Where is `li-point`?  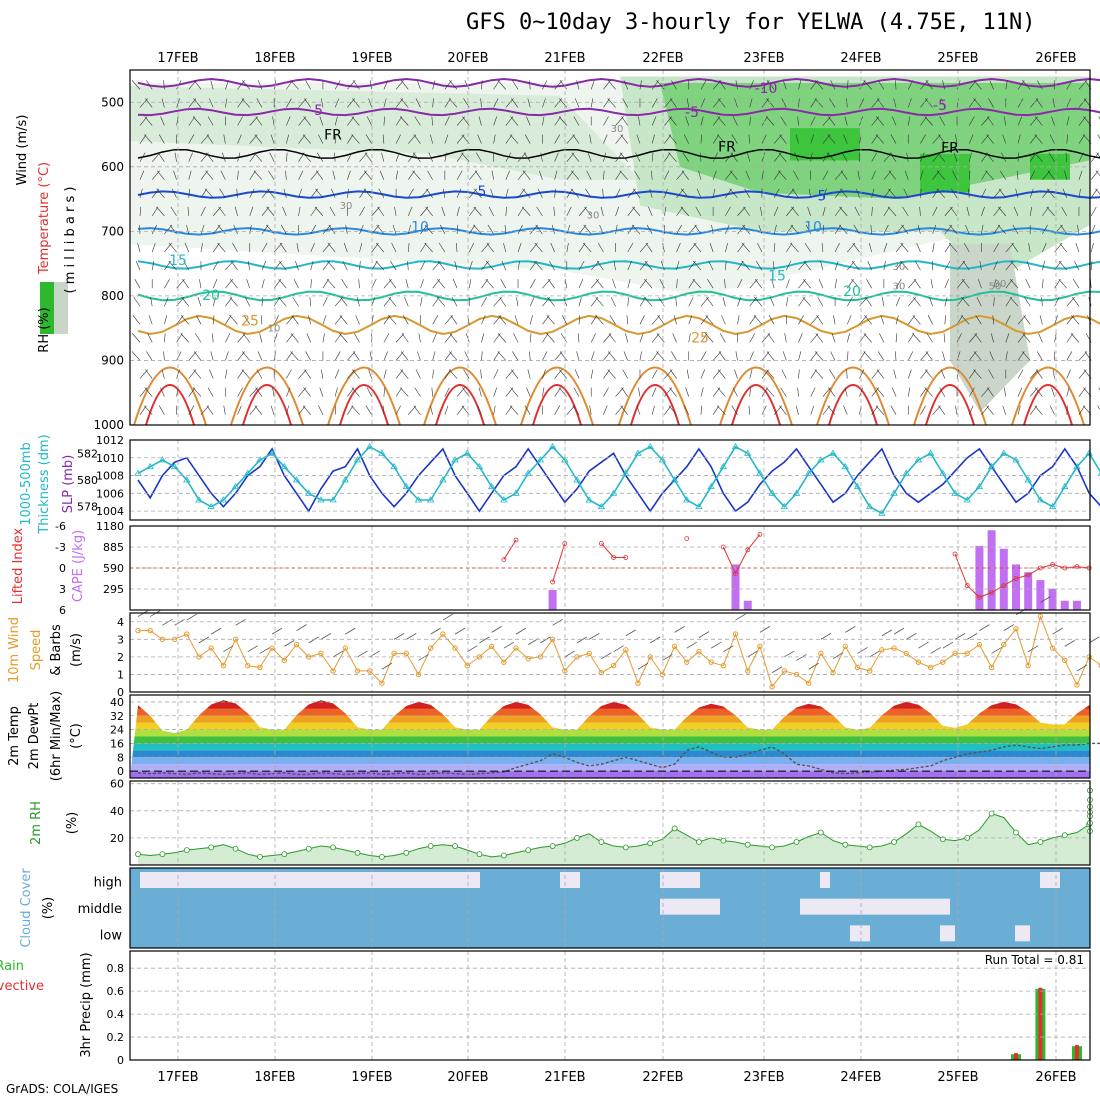
li-point is located at coordinates (967, 585).